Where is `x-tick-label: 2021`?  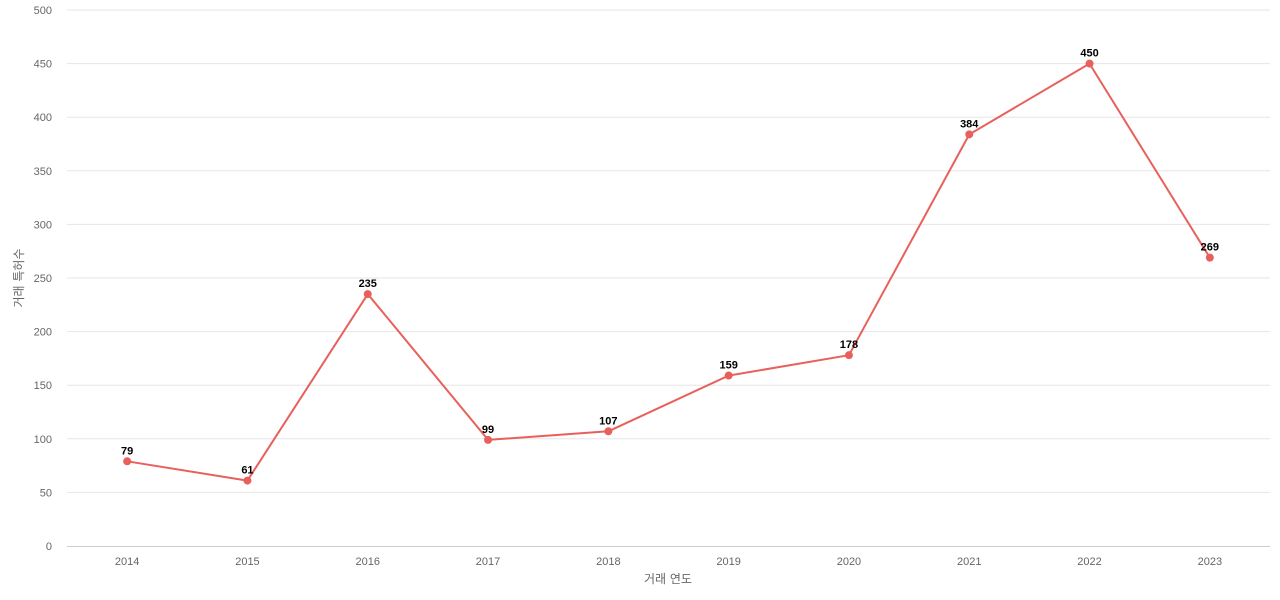
x-tick-label: 2021 is located at coordinates (969, 562).